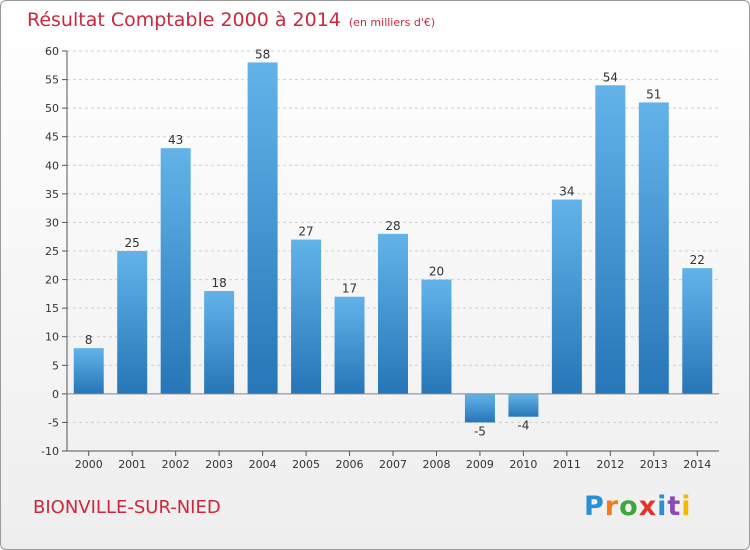 The image size is (750, 550). What do you see at coordinates (88, 371) in the screenshot?
I see `bar-2000` at bounding box center [88, 371].